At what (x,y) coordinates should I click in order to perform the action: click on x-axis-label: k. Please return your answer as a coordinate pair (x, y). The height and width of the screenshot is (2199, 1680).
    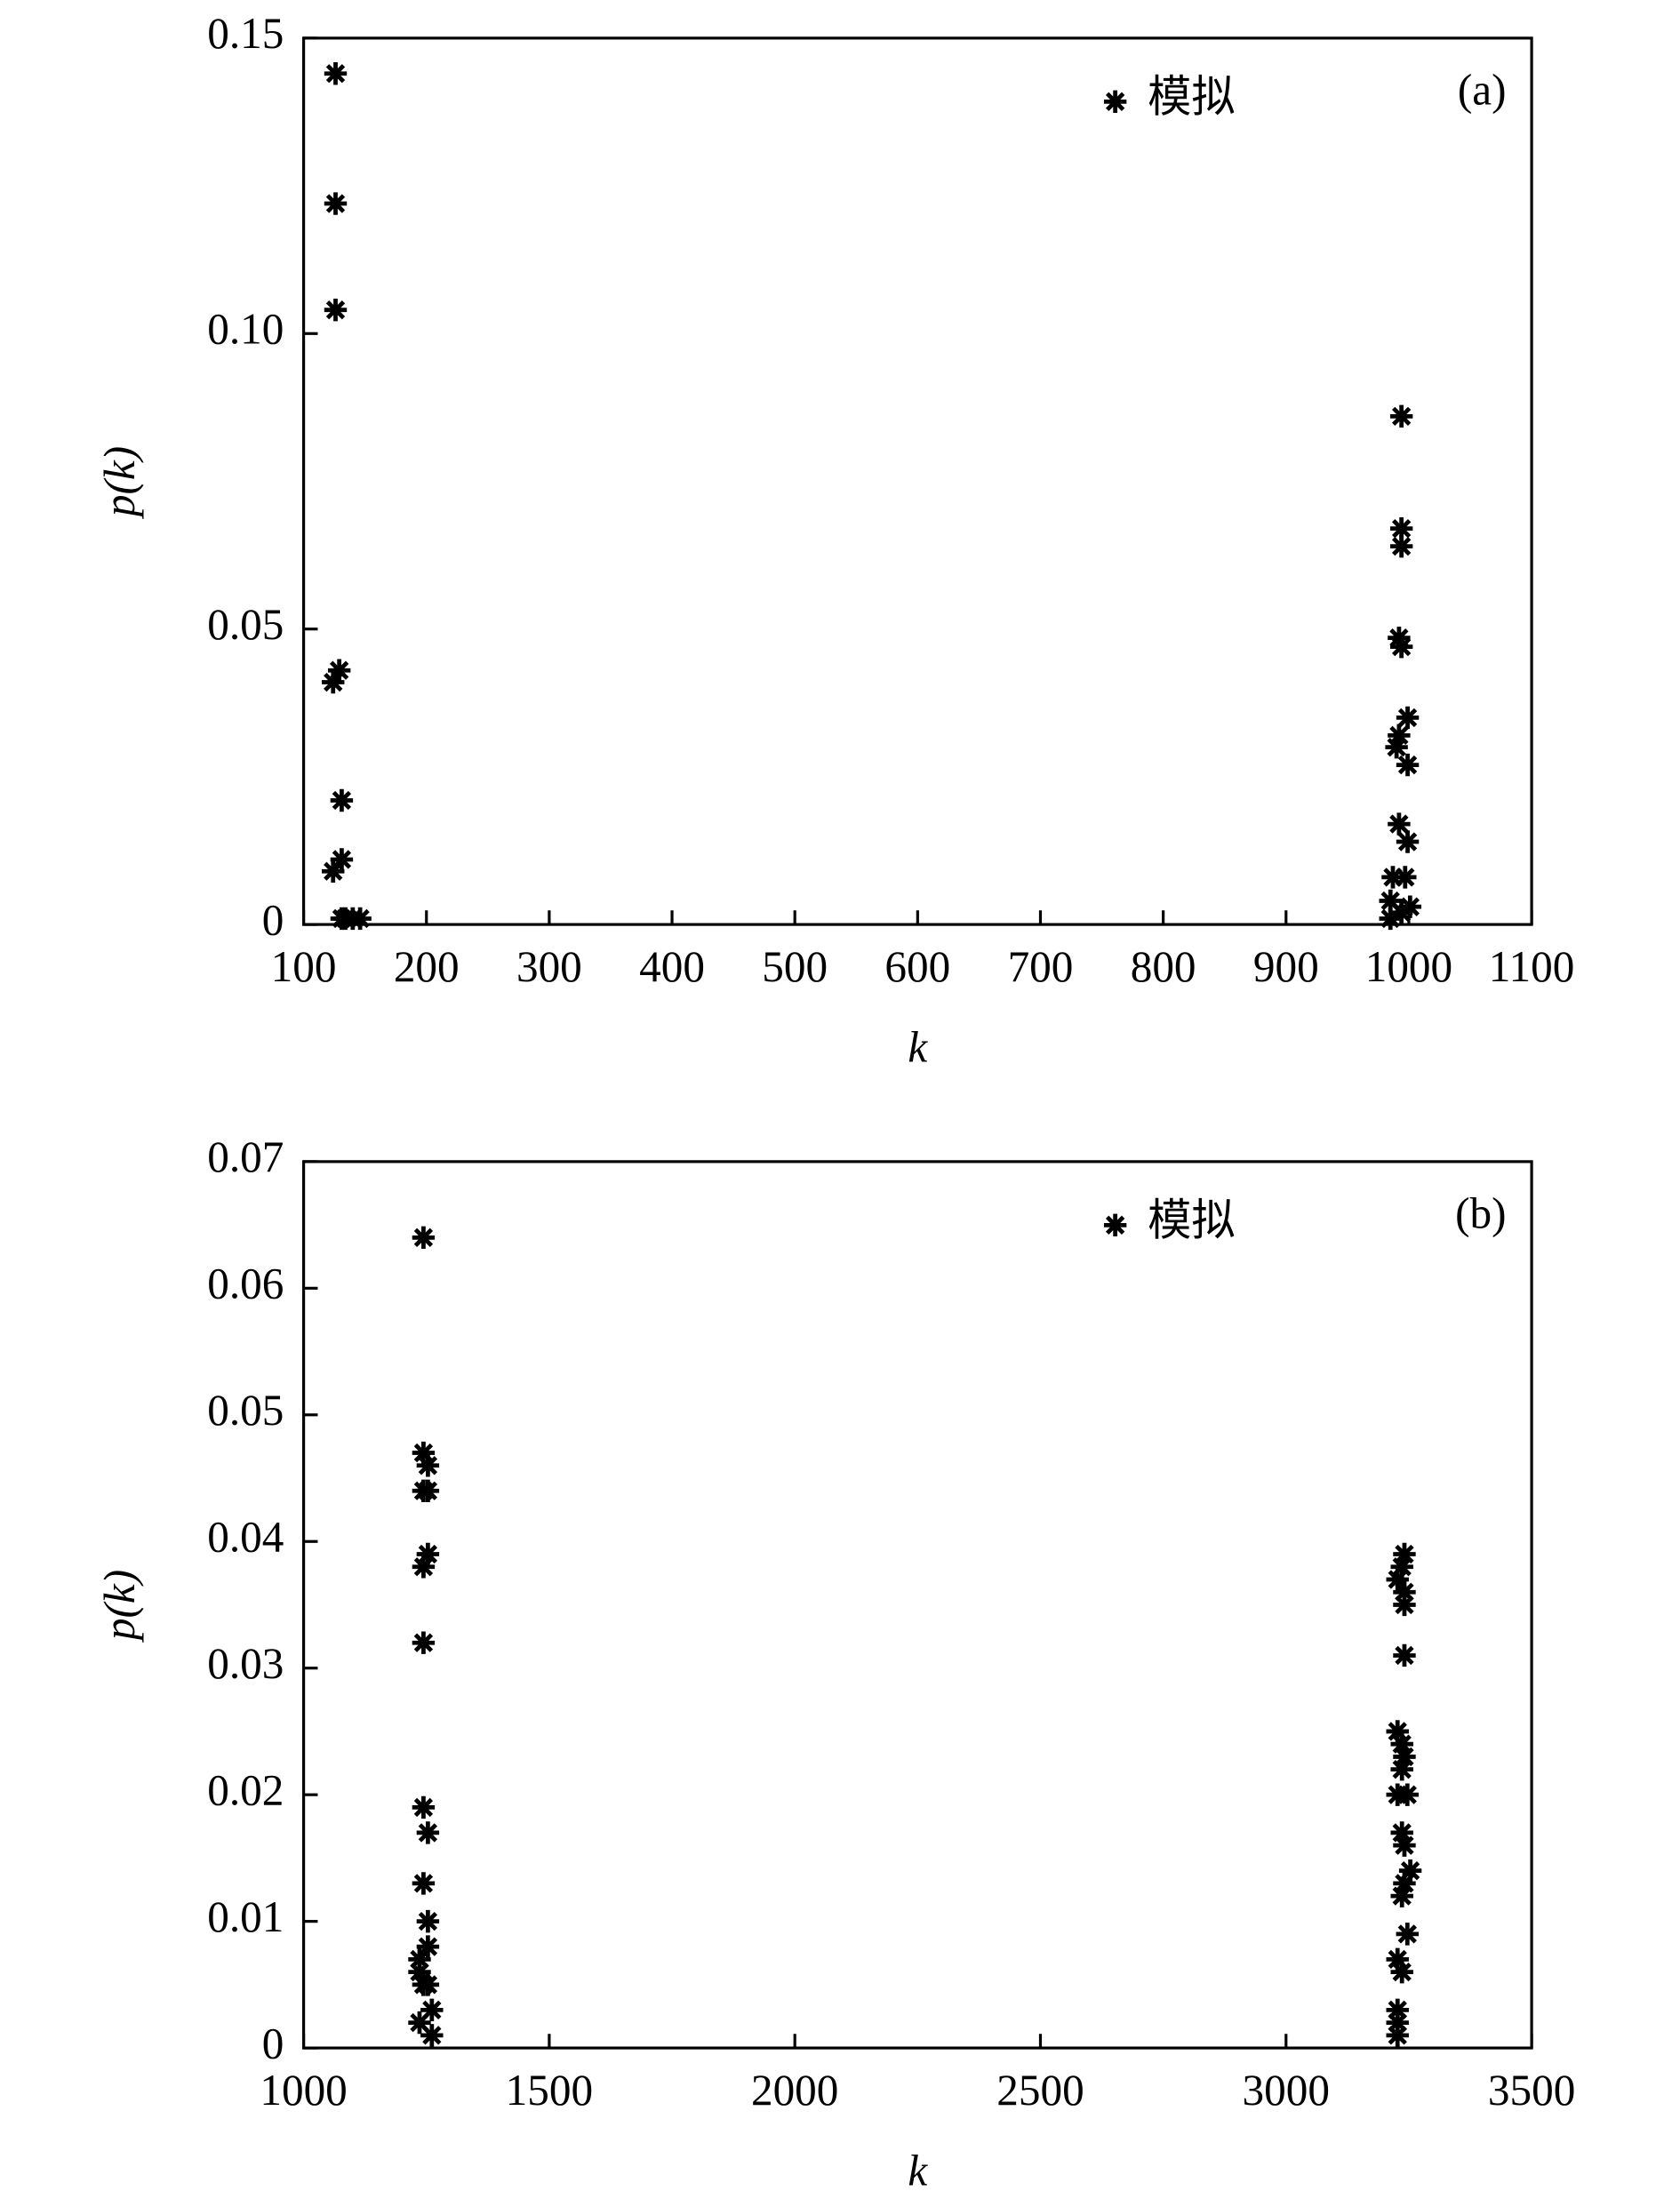
    Looking at the image, I should click on (918, 1046).